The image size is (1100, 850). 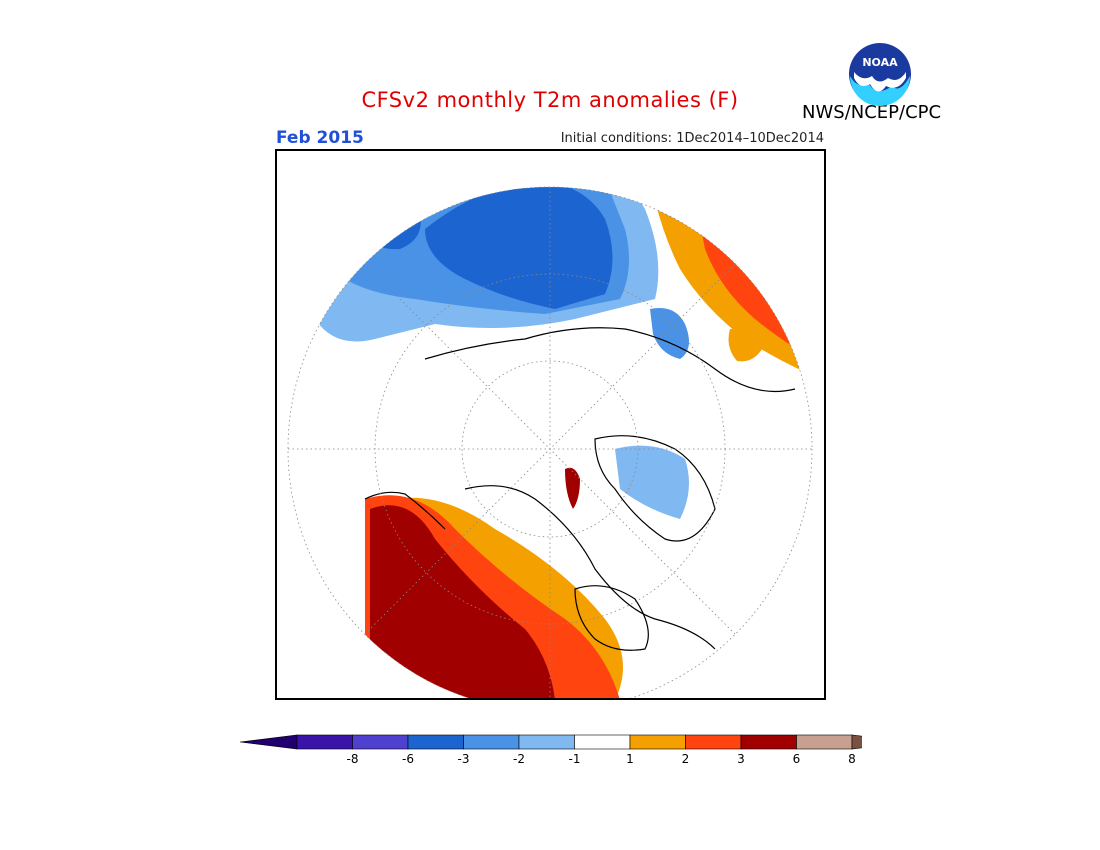 What do you see at coordinates (572, 488) in the screenshot?
I see `anomaly-region-warm-scandinavia` at bounding box center [572, 488].